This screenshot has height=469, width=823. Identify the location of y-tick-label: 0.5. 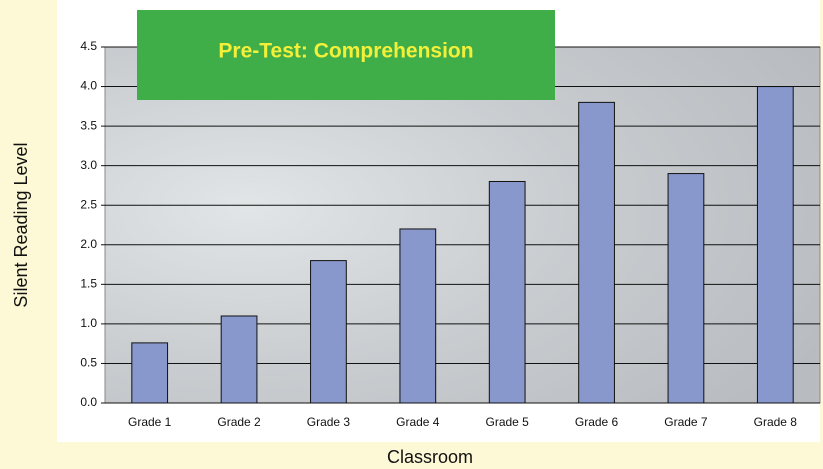
(88, 363).